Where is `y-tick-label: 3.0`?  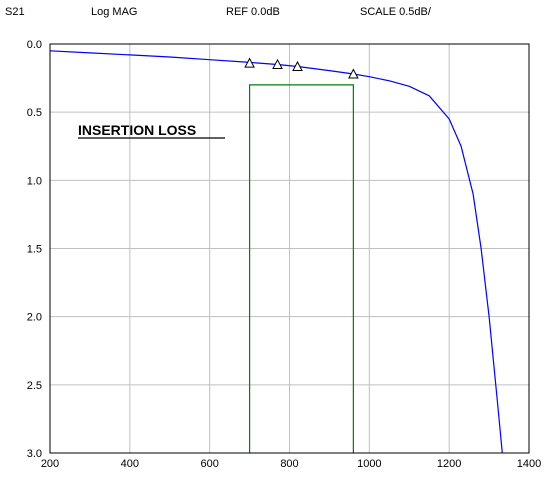
y-tick-label: 3.0 is located at coordinates (34, 454).